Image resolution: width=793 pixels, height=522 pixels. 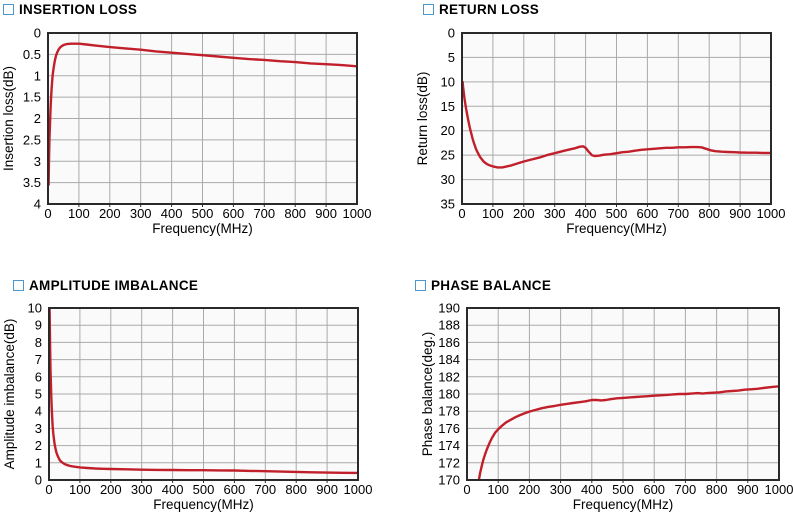 I want to click on y-tick-label: 9, so click(x=38, y=325).